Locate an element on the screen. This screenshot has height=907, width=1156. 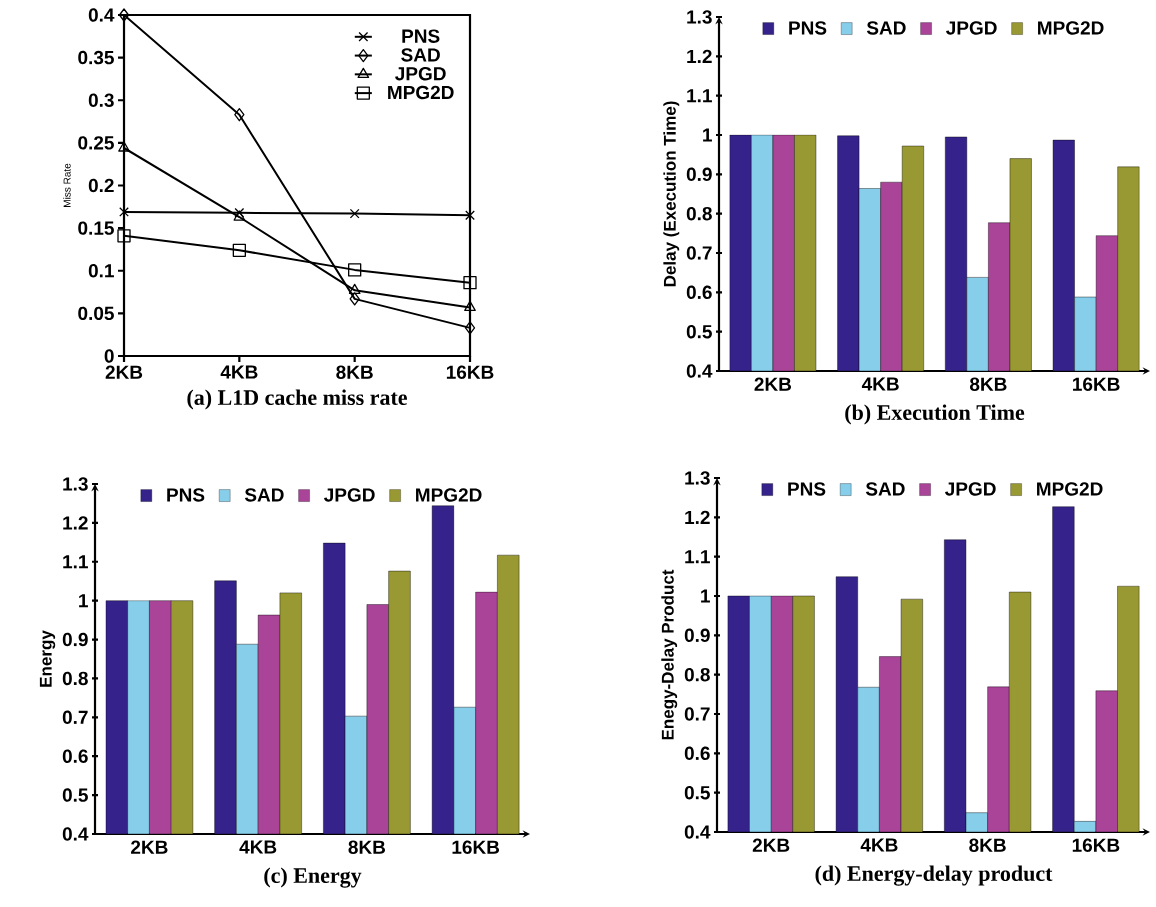
y-axis-title: Enegy-Delay Product is located at coordinates (669, 654).